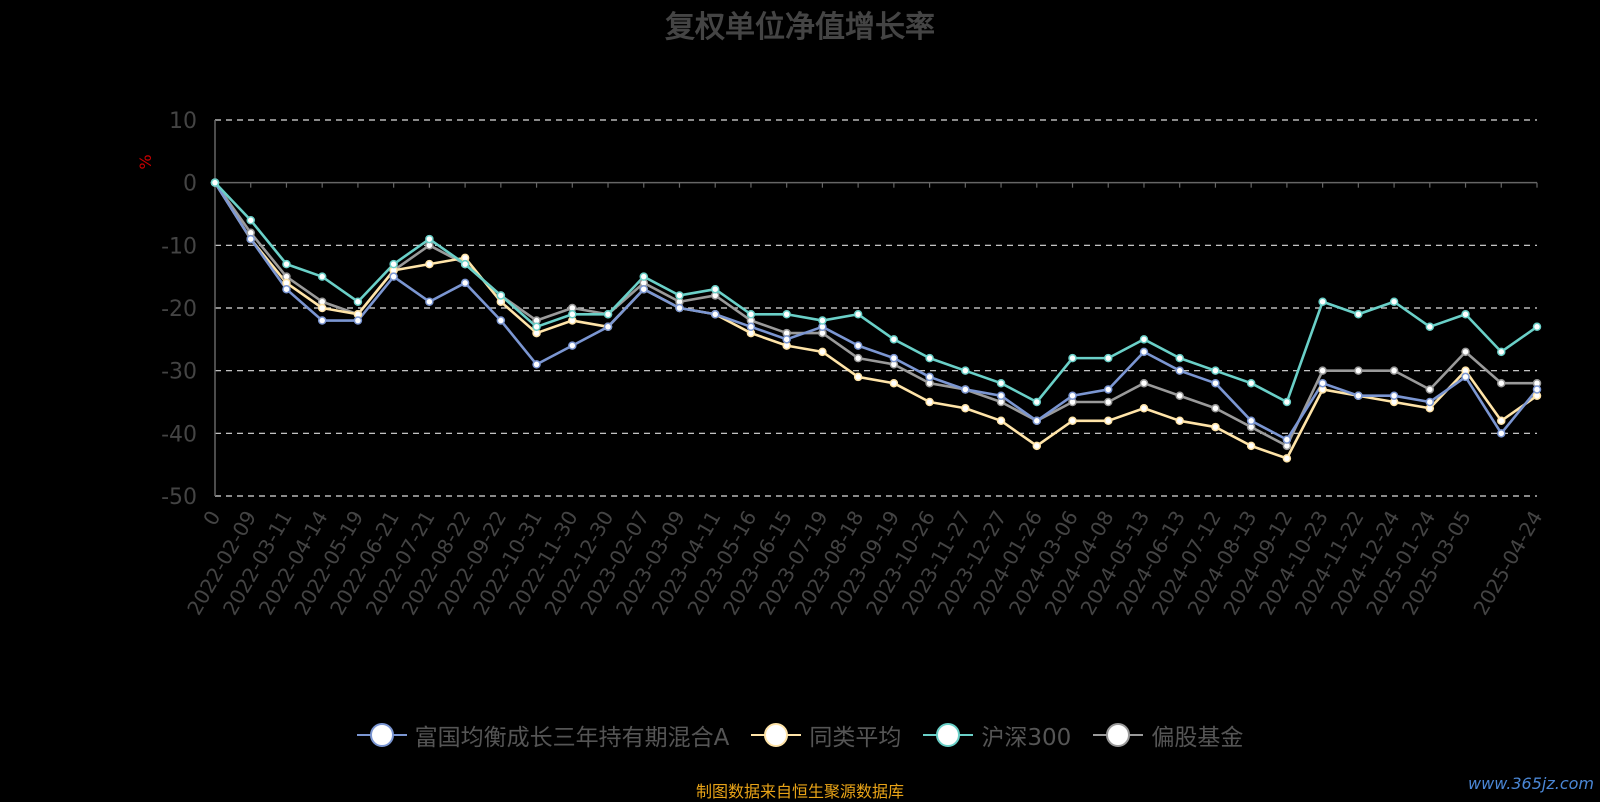 The width and height of the screenshot is (1600, 802). I want to click on legend-item: 富国均衡成长三年持有期混合A, so click(543, 735).